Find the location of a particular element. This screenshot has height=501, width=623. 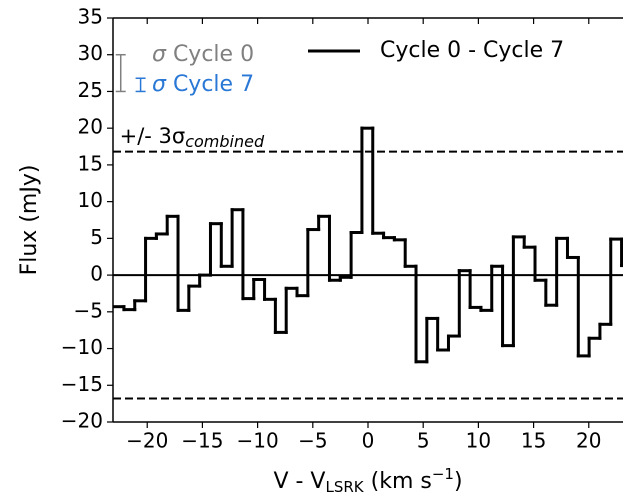

annotation: +/- 3σcombined is located at coordinates (192, 137).